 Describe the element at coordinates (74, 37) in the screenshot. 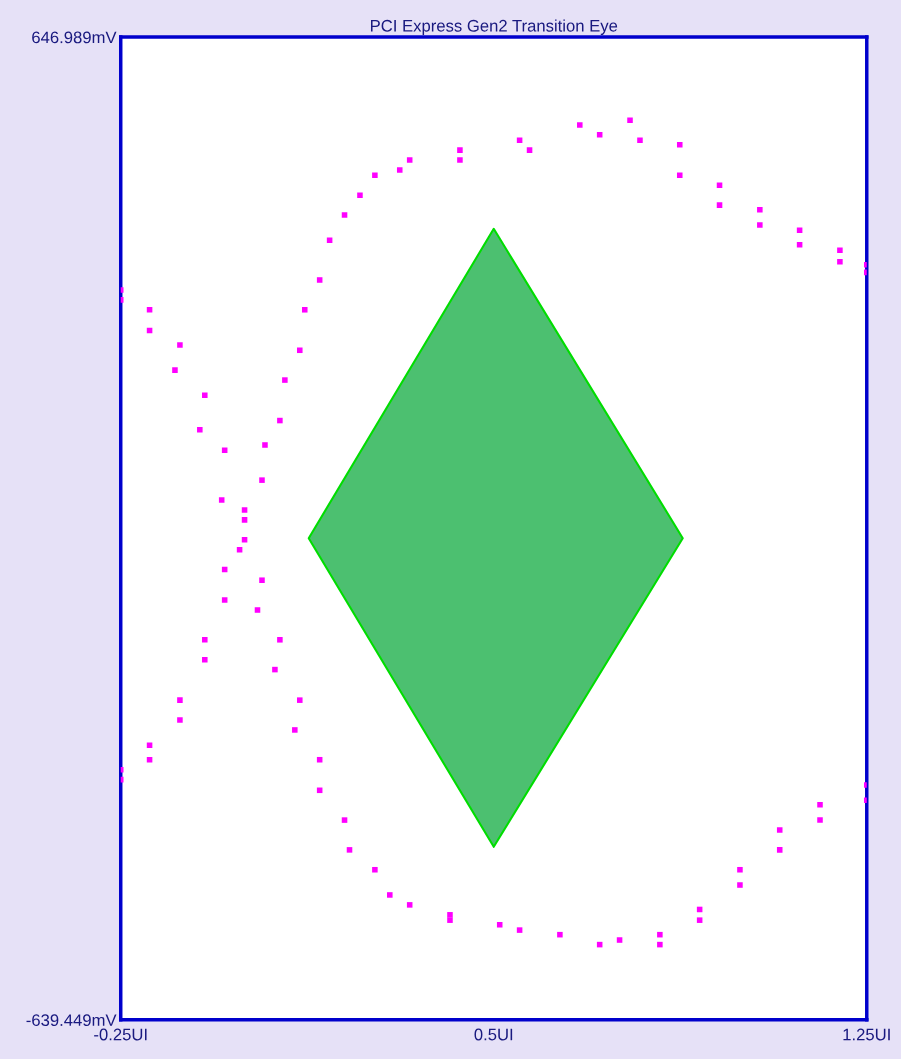

I see `y-tick-label: 646.989mV` at that location.